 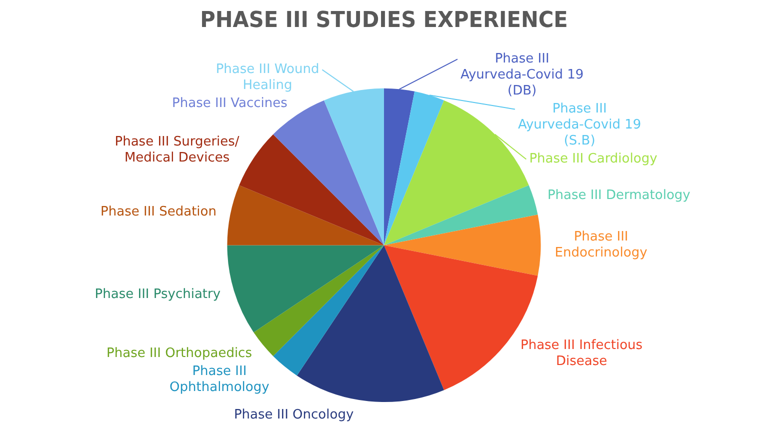 I want to click on slice-label: Phase III Dermatology, so click(x=619, y=195).